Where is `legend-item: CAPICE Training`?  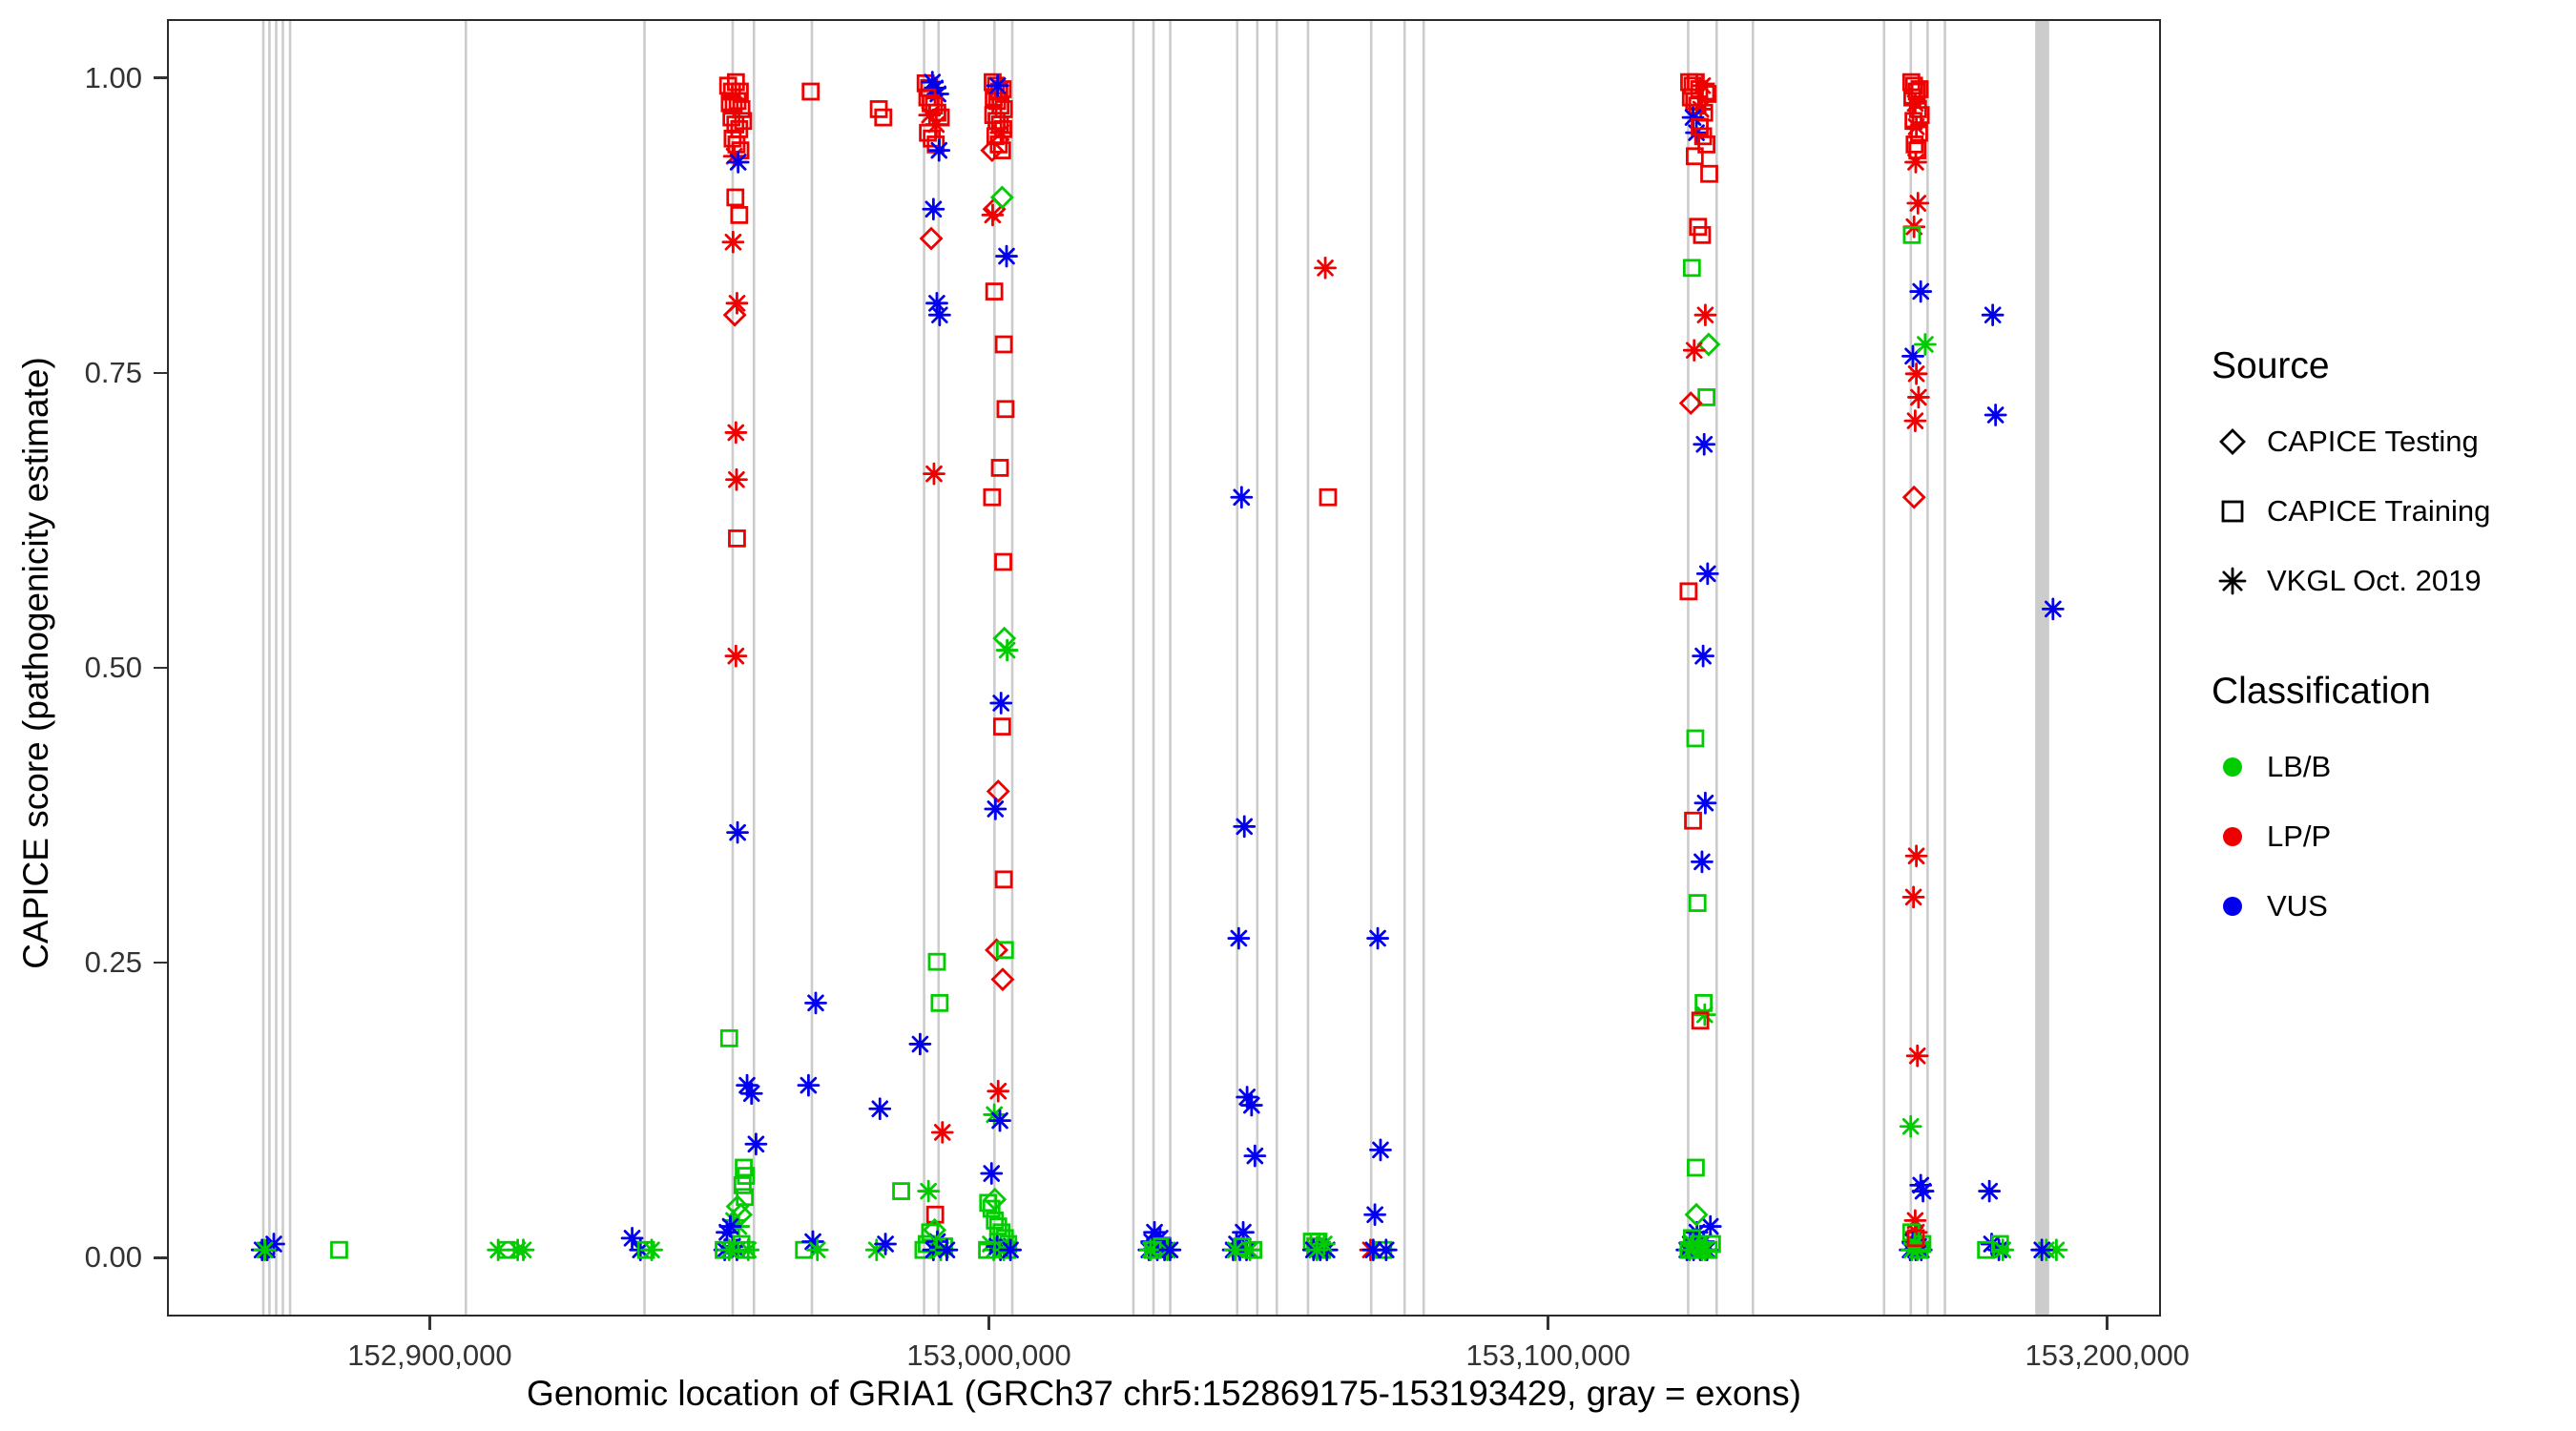 legend-item: CAPICE Training is located at coordinates (2393, 511).